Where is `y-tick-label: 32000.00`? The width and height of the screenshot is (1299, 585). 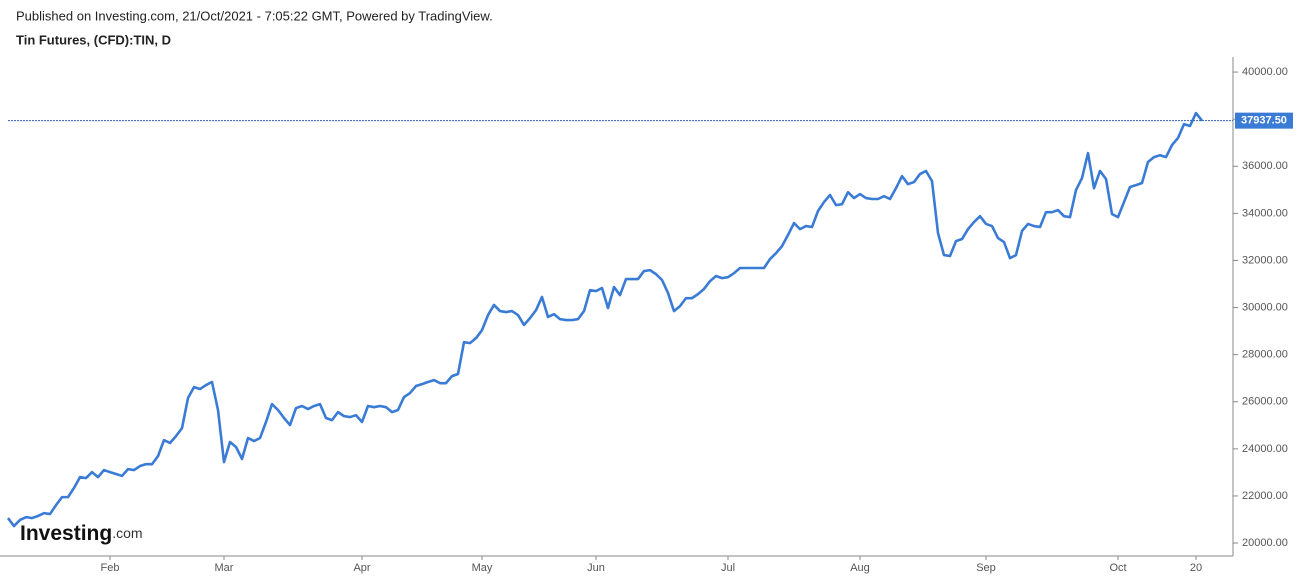
y-tick-label: 32000.00 is located at coordinates (1265, 260).